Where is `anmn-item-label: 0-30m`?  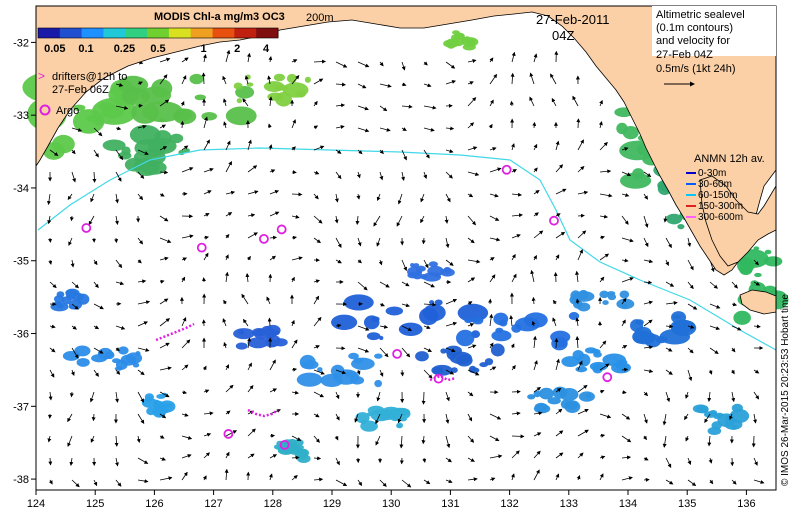
anmn-item-label: 0-30m is located at coordinates (712, 173).